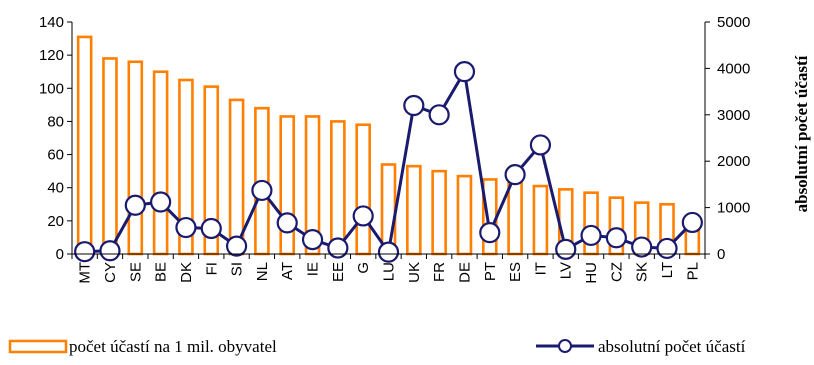  Describe the element at coordinates (414, 272) in the screenshot. I see `x-tick-label-UK: UK` at that location.